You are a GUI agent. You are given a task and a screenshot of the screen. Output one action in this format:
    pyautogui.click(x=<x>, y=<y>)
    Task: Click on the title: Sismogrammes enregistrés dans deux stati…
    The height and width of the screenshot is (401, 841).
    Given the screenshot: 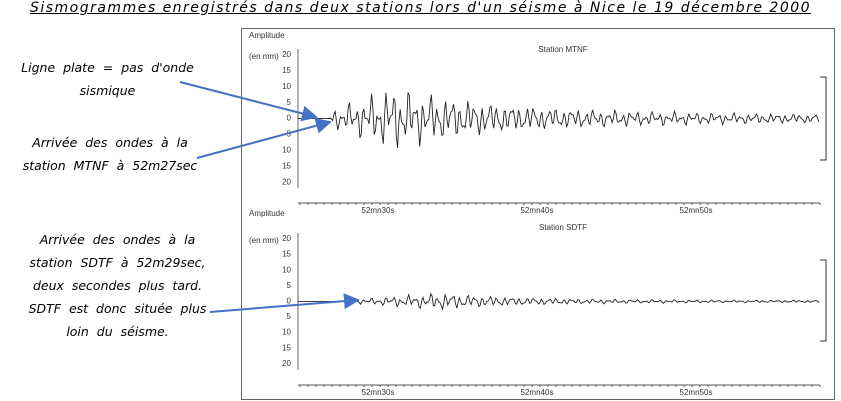 What is the action you would take?
    pyautogui.click(x=420, y=8)
    